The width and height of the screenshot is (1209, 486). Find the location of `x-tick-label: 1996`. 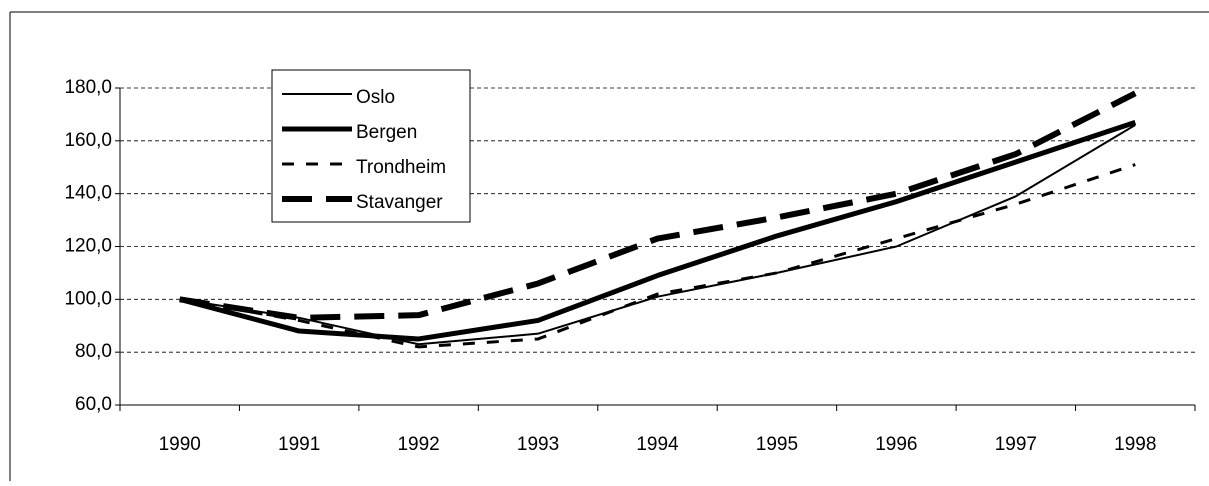

x-tick-label: 1996 is located at coordinates (896, 444).